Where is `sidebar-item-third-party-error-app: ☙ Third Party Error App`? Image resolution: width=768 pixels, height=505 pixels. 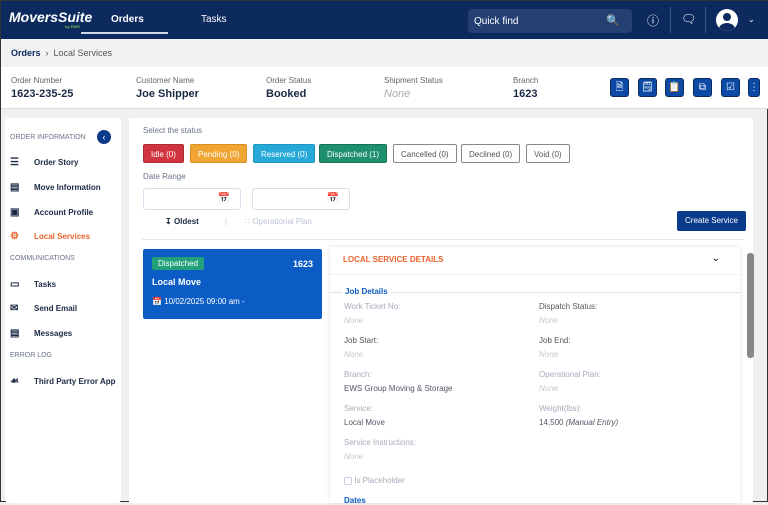
sidebar-item-third-party-error-app: ☙ Third Party Error App is located at coordinates (63, 381).